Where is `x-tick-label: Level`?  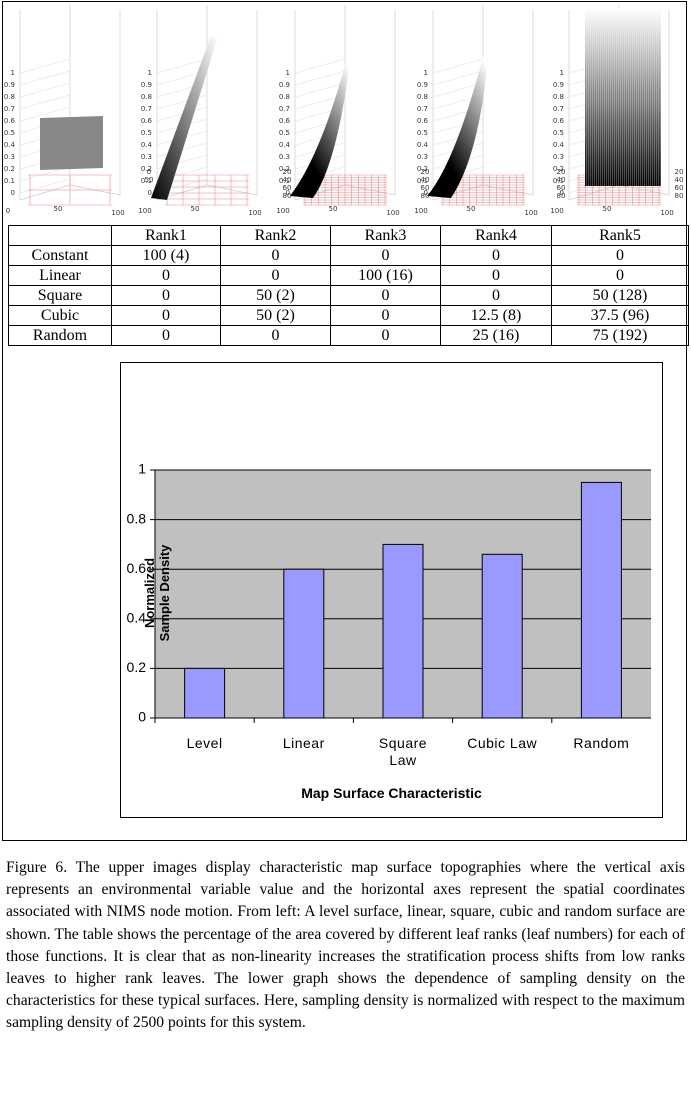 x-tick-label: Level is located at coordinates (204, 743).